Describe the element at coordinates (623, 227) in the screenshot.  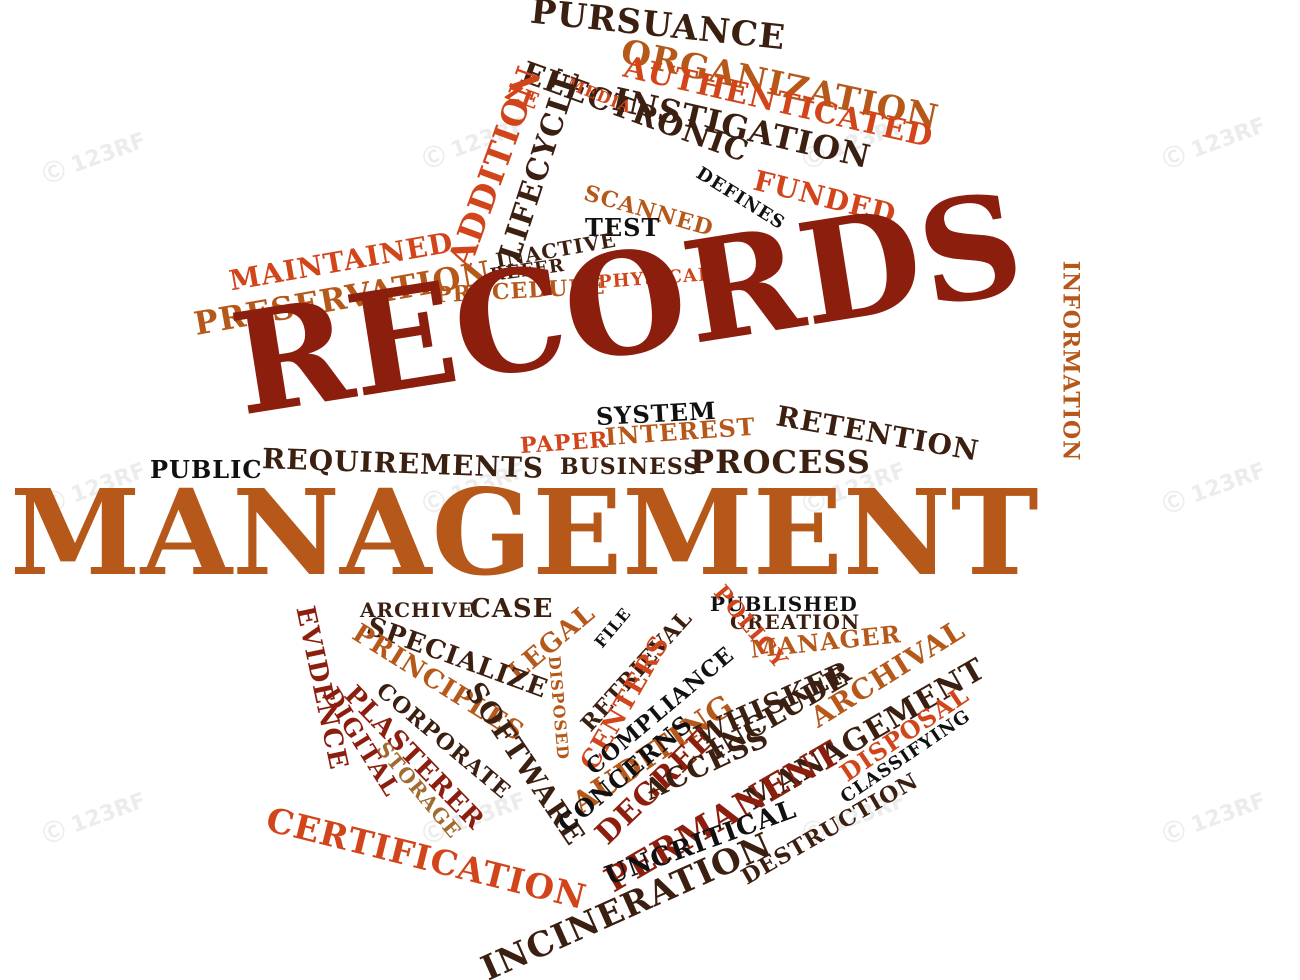
I see `cloud-word: TEST` at that location.